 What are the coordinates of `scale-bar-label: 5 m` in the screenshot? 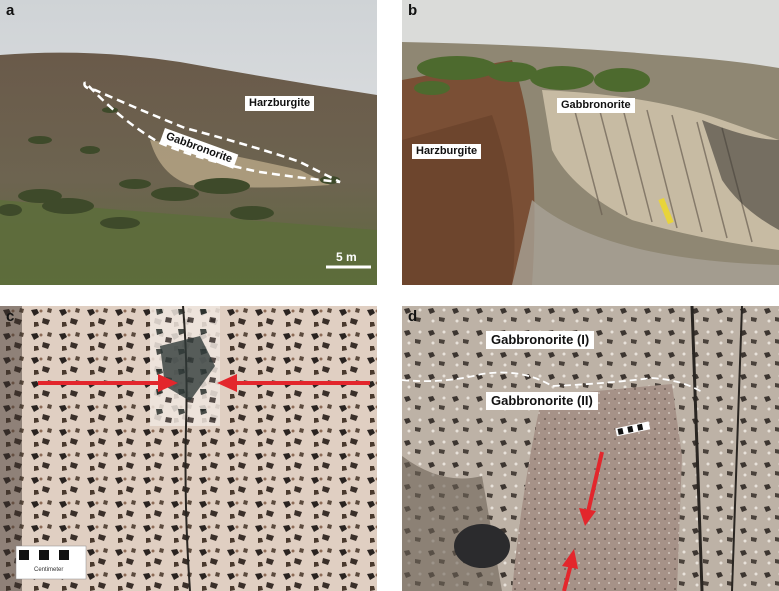 It's located at (346, 257).